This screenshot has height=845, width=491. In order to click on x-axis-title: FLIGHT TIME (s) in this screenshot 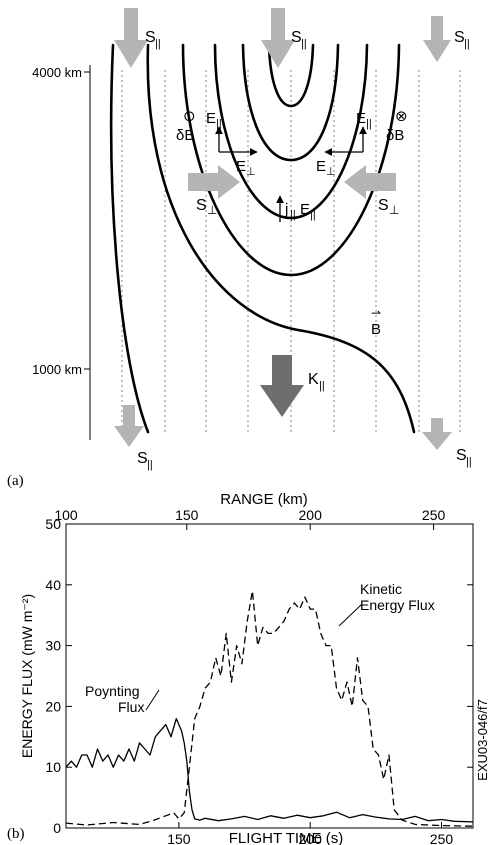, I will do `click(286, 837)`.